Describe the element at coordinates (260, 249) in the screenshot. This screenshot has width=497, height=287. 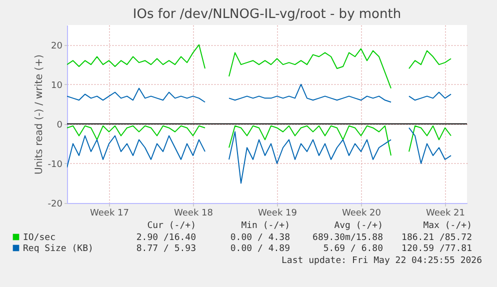
I see `text: 0.00 / 4.89` at that location.